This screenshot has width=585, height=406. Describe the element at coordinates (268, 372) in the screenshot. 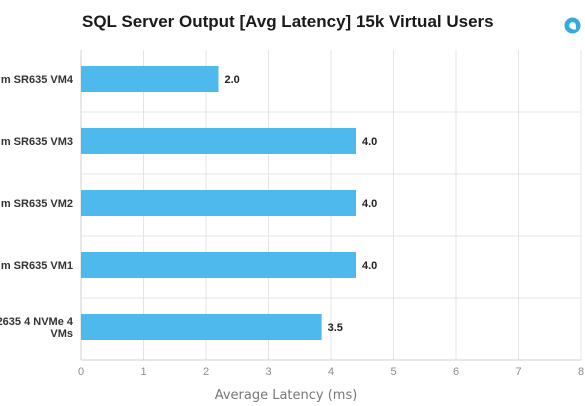

I see `x-tick-label: 3` at that location.